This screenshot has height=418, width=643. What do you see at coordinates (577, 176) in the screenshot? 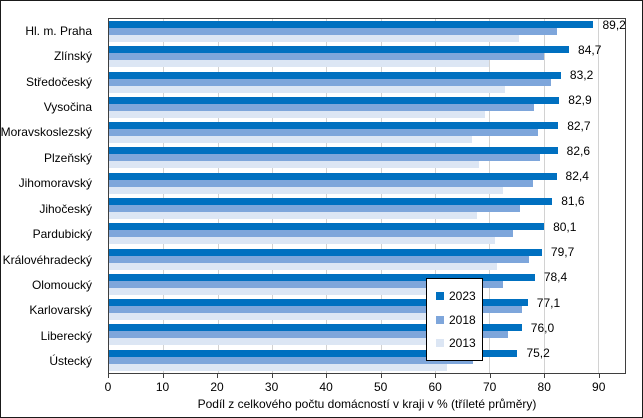
I see `value-label: 82,4` at bounding box center [577, 176].